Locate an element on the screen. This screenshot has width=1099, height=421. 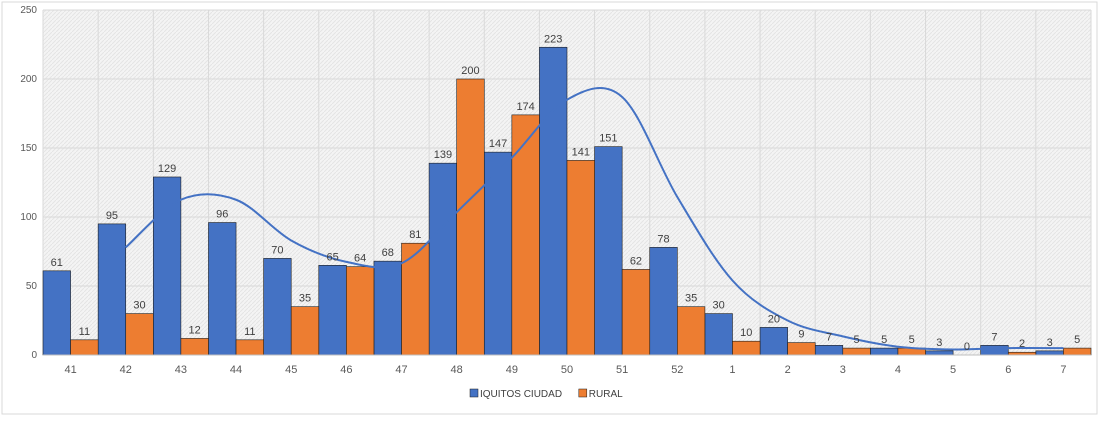
data-label-iquitos: 30 is located at coordinates (719, 306).